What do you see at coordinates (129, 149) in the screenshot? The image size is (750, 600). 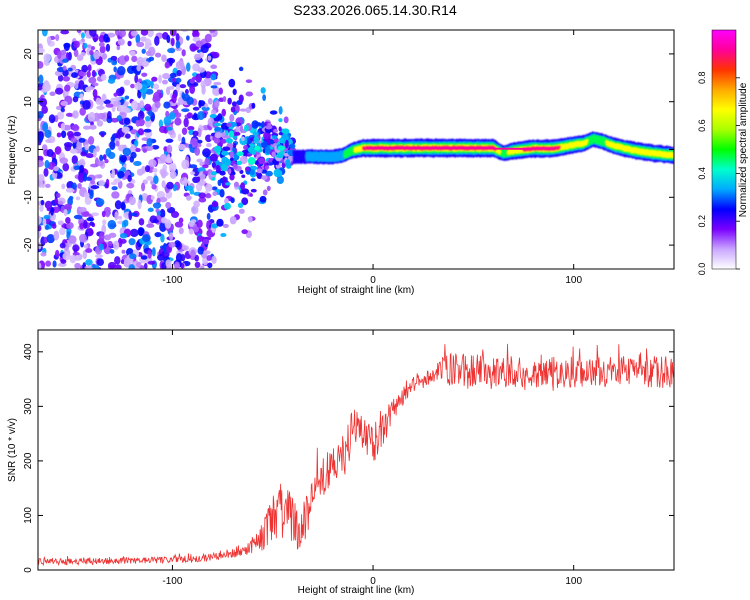 I see `noise-blobs` at bounding box center [129, 149].